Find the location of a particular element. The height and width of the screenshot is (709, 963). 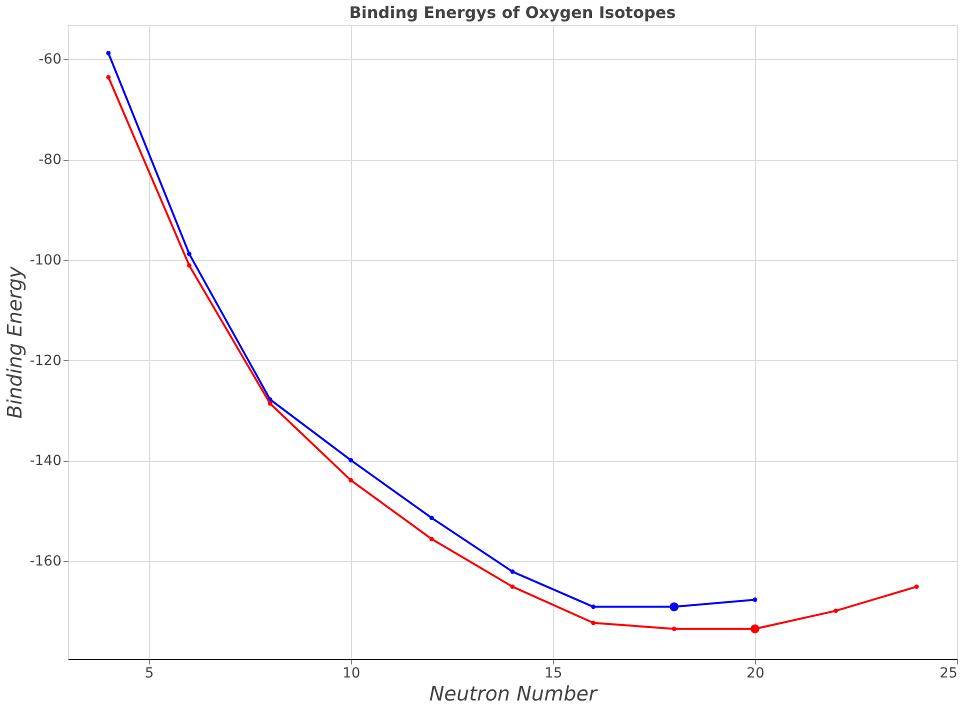

y-tick-label: -60 is located at coordinates (50, 60).